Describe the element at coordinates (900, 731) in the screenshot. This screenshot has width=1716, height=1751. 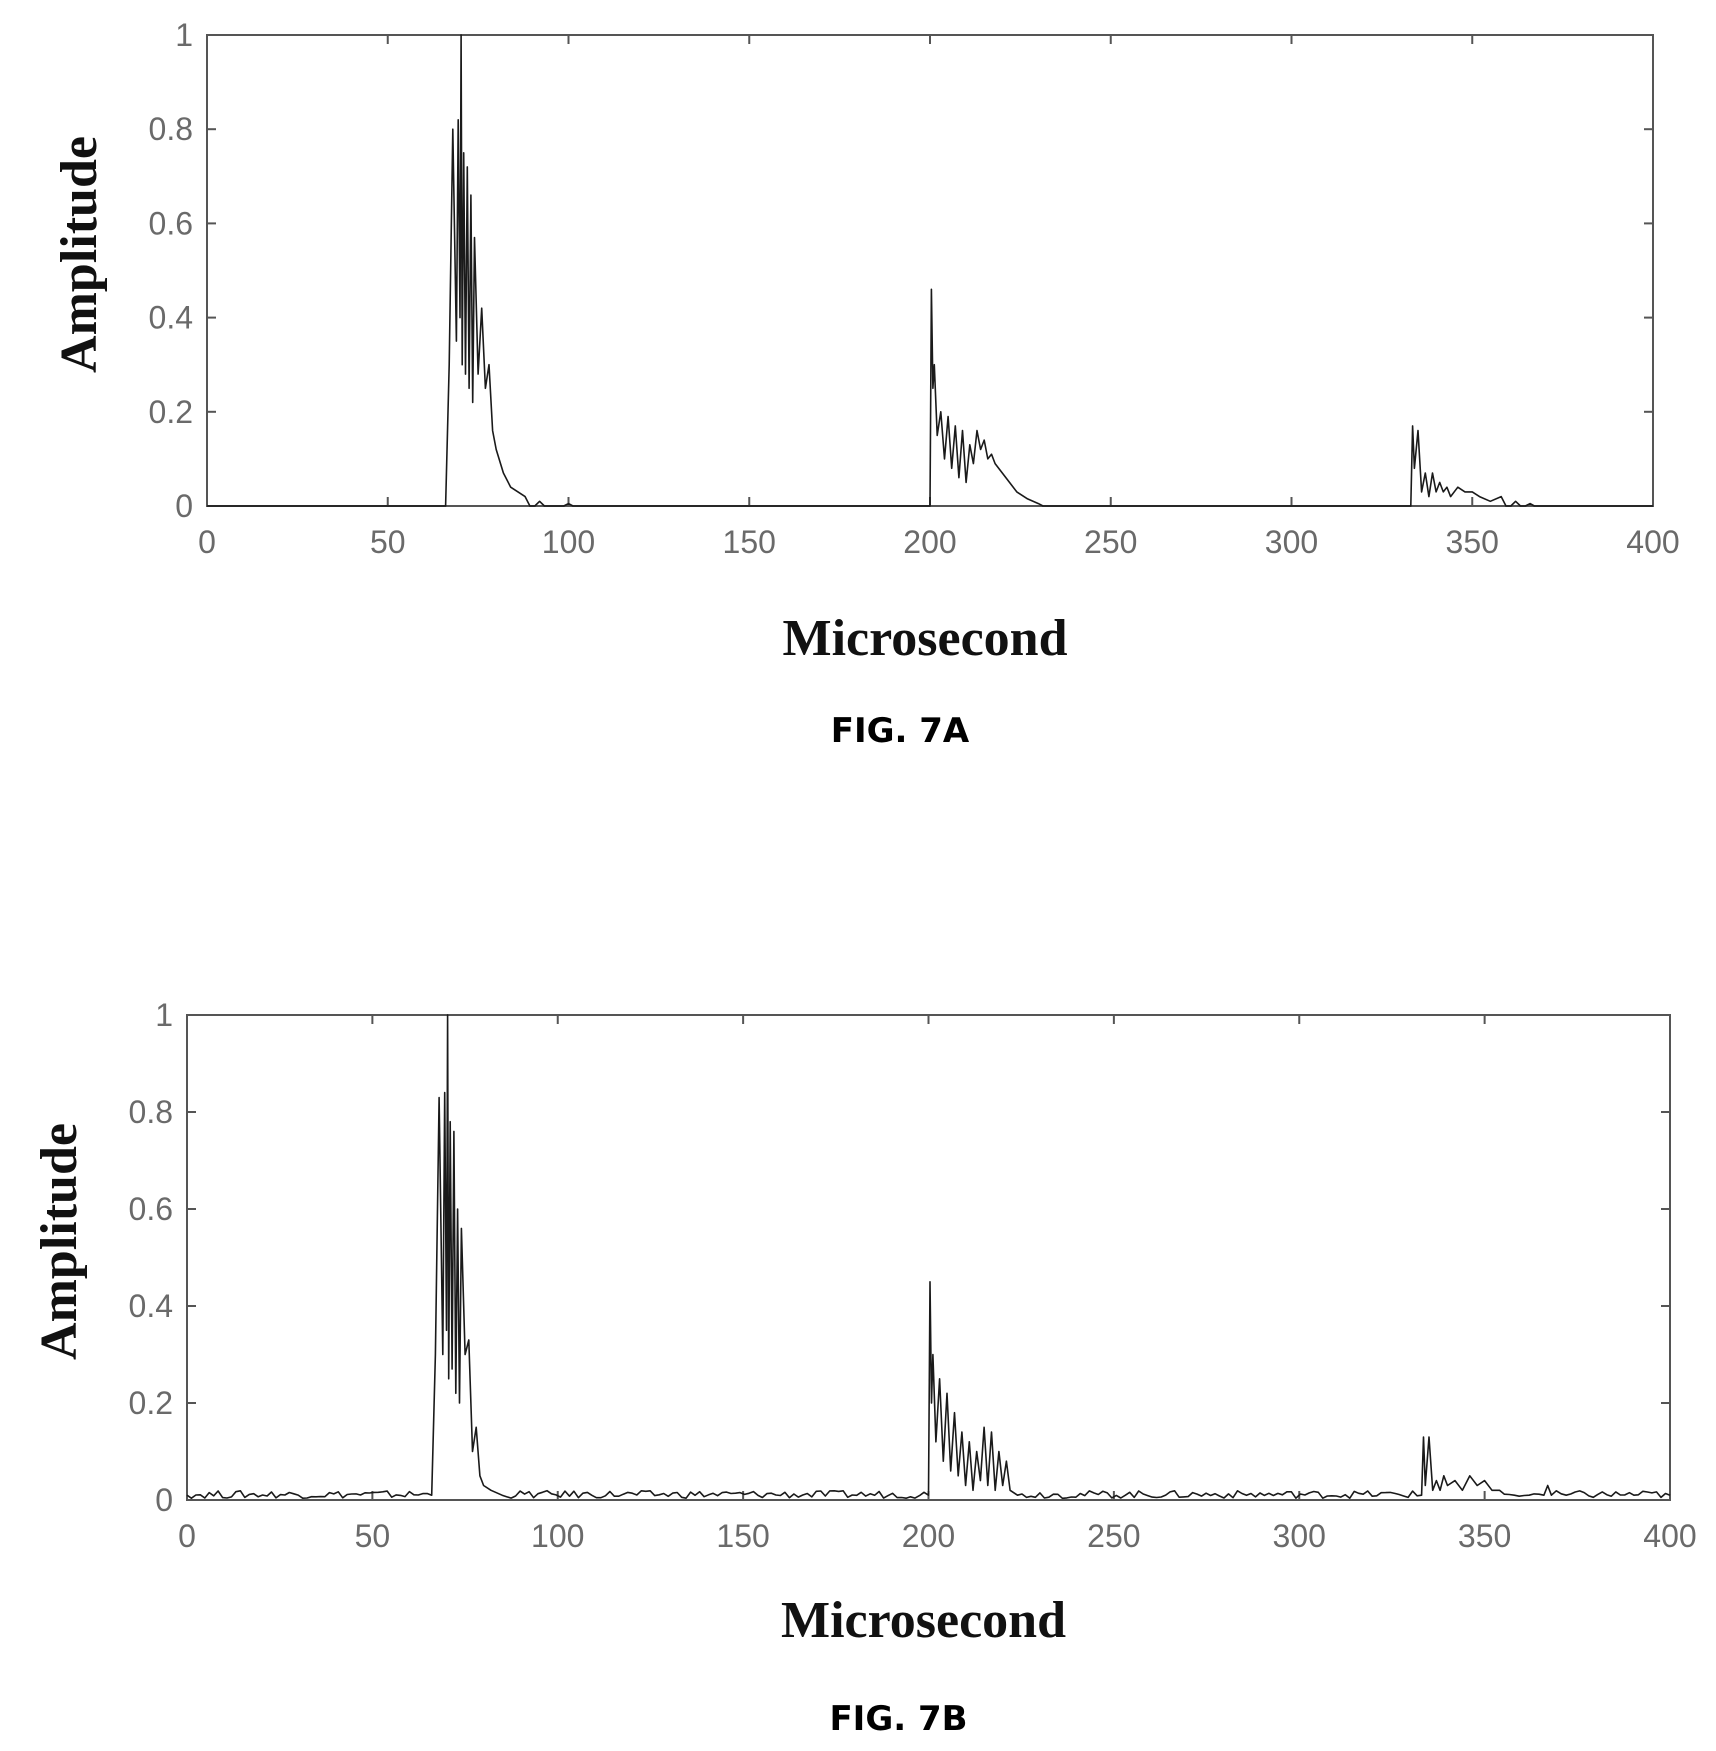
I see `figure-caption: FIG. 7A` at that location.